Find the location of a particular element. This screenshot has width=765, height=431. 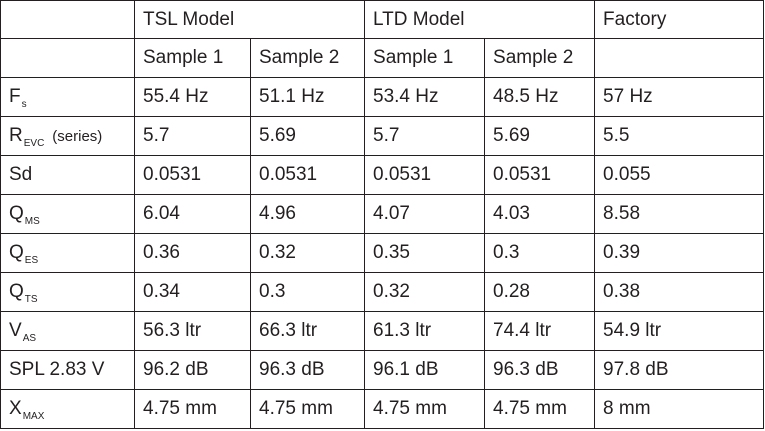

parameter-subscript: ES is located at coordinates (31, 260).